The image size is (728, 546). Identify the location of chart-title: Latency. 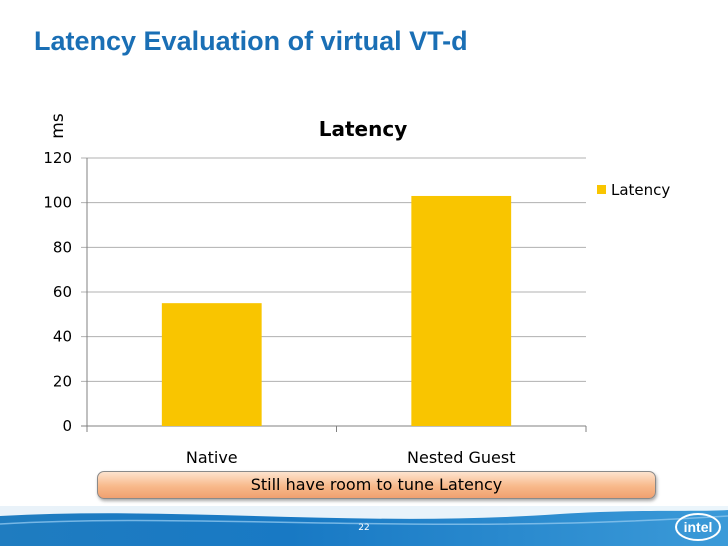
(363, 129).